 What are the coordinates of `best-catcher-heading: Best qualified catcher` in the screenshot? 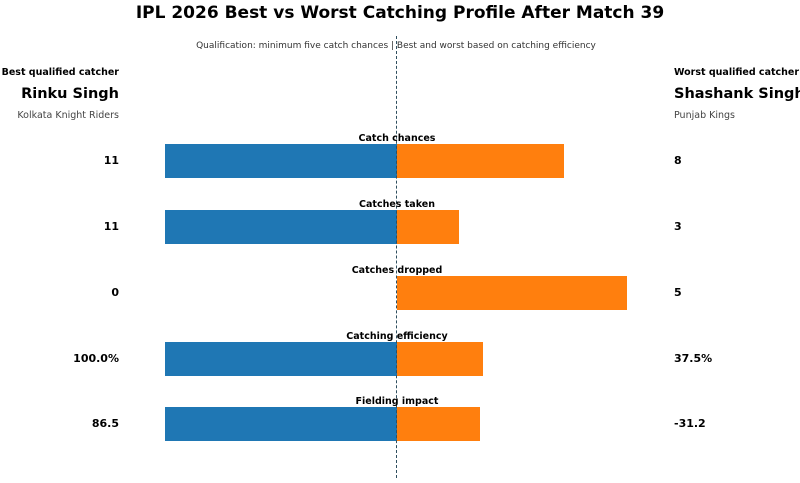 It's located at (60, 72).